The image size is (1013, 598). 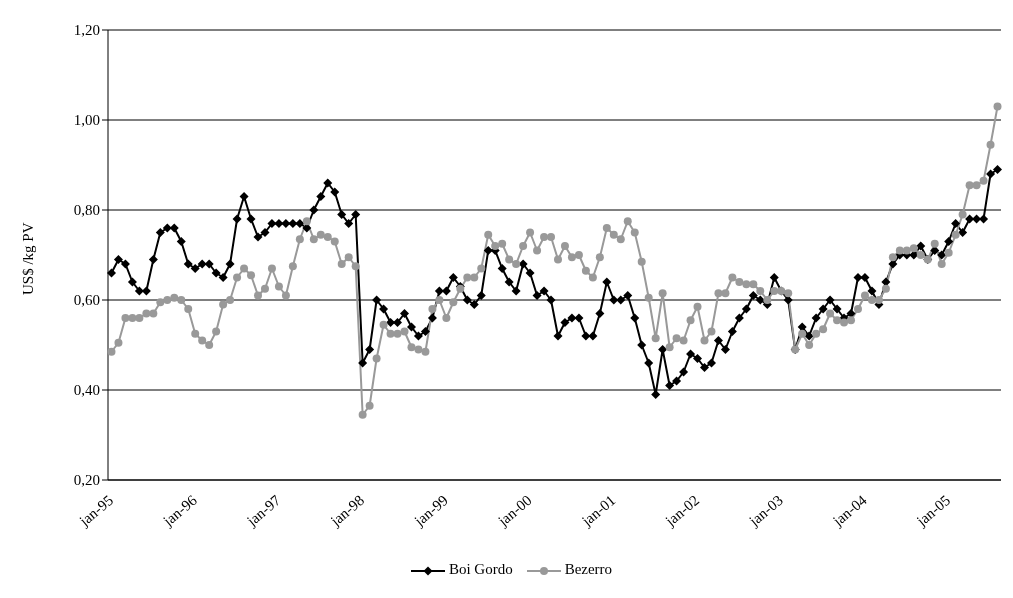 What do you see at coordinates (588, 569) in the screenshot?
I see `legend-label: Bezerro` at bounding box center [588, 569].